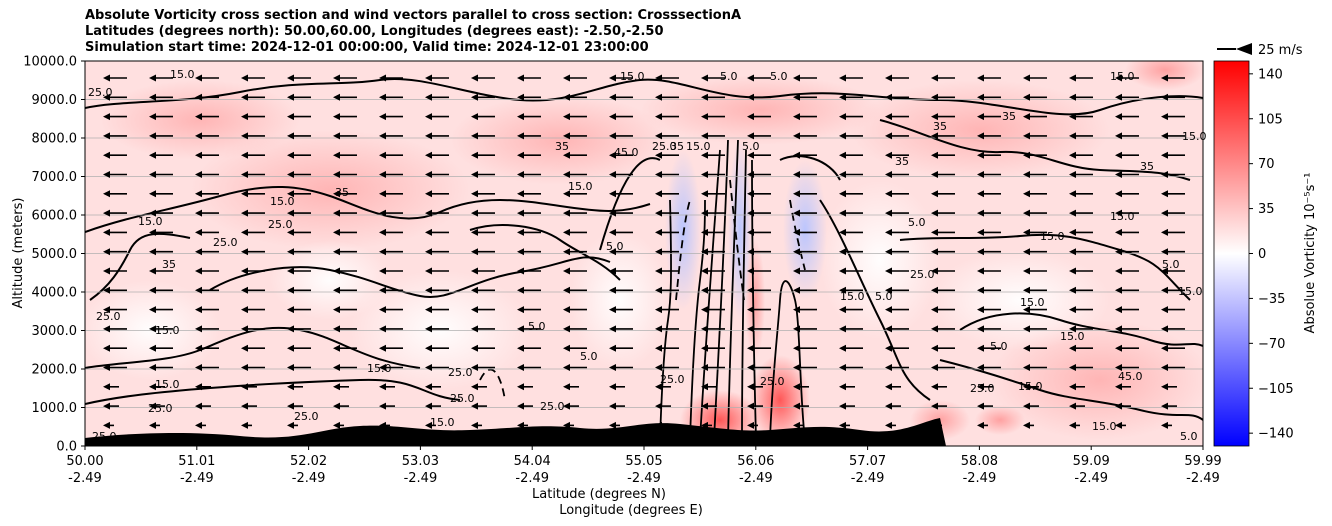 The width and height of the screenshot is (1332, 526). What do you see at coordinates (515, 432) in the screenshot?
I see `terrain` at bounding box center [515, 432].